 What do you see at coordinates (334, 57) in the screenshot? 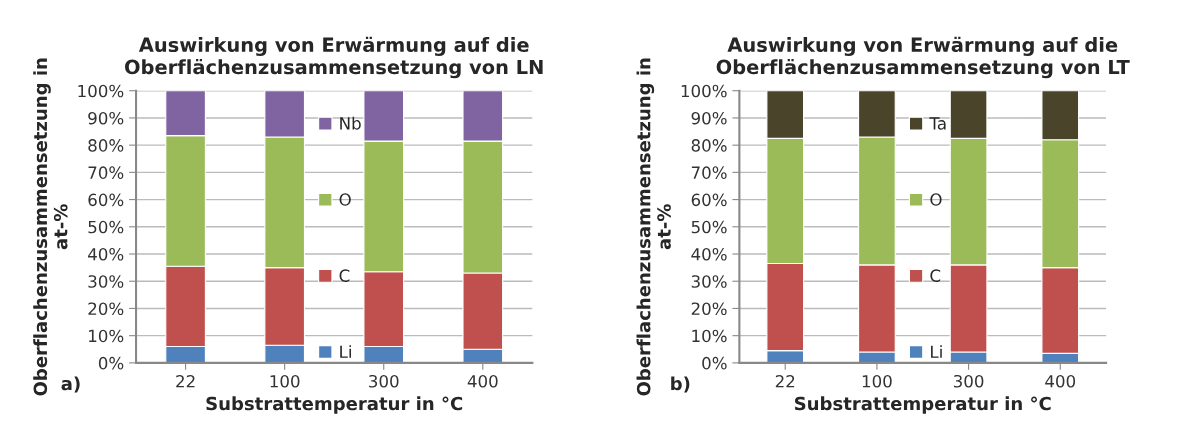
I see `chart-title: Auswirkung von Erwärmung auf die Oberflächenzusammensetzung von LN` at bounding box center [334, 57].